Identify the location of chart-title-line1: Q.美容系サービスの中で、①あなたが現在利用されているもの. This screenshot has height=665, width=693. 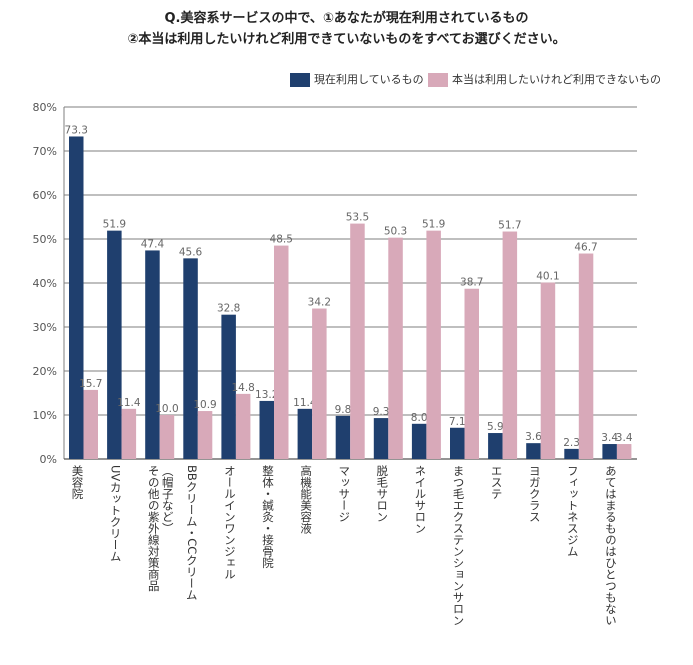
(346, 18).